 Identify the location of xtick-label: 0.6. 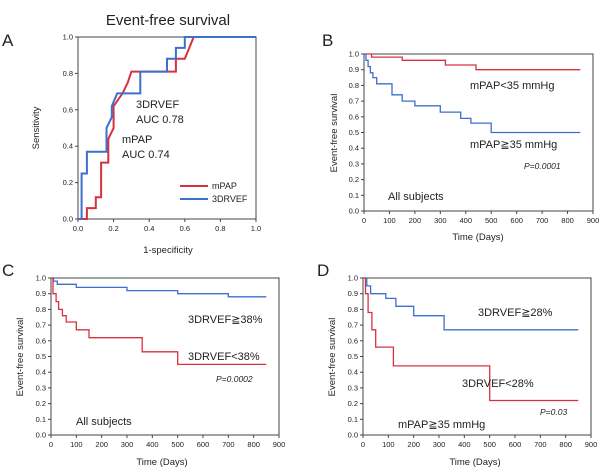
(185, 228).